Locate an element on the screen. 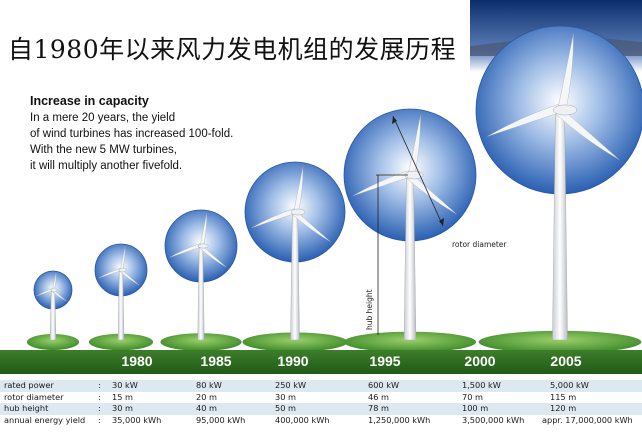 This screenshot has height=444, width=642. turbine-1990 is located at coordinates (201, 280).